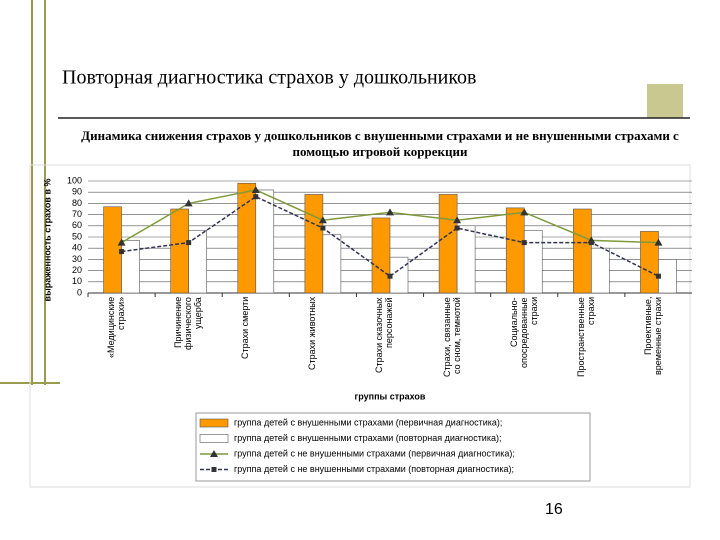 This screenshot has height=540, width=720. I want to click on x-tick-label: Пространственные страхи, so click(585, 337).